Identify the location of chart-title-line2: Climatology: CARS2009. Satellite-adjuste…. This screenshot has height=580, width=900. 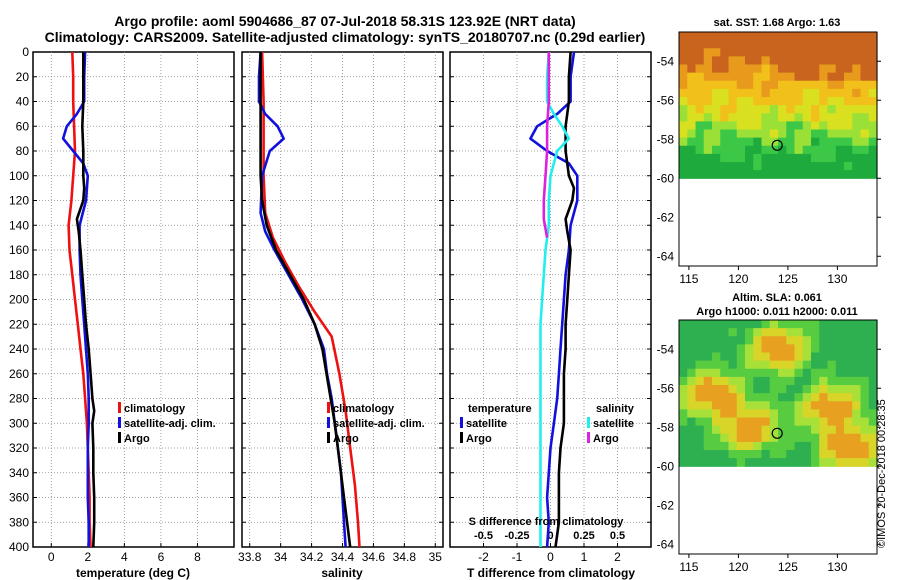
(345, 37).